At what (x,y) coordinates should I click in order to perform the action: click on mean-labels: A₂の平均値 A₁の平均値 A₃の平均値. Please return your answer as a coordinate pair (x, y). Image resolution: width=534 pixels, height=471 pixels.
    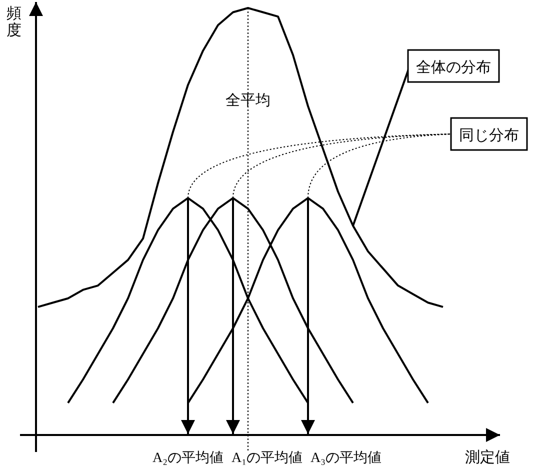
    Looking at the image, I should click on (267, 458).